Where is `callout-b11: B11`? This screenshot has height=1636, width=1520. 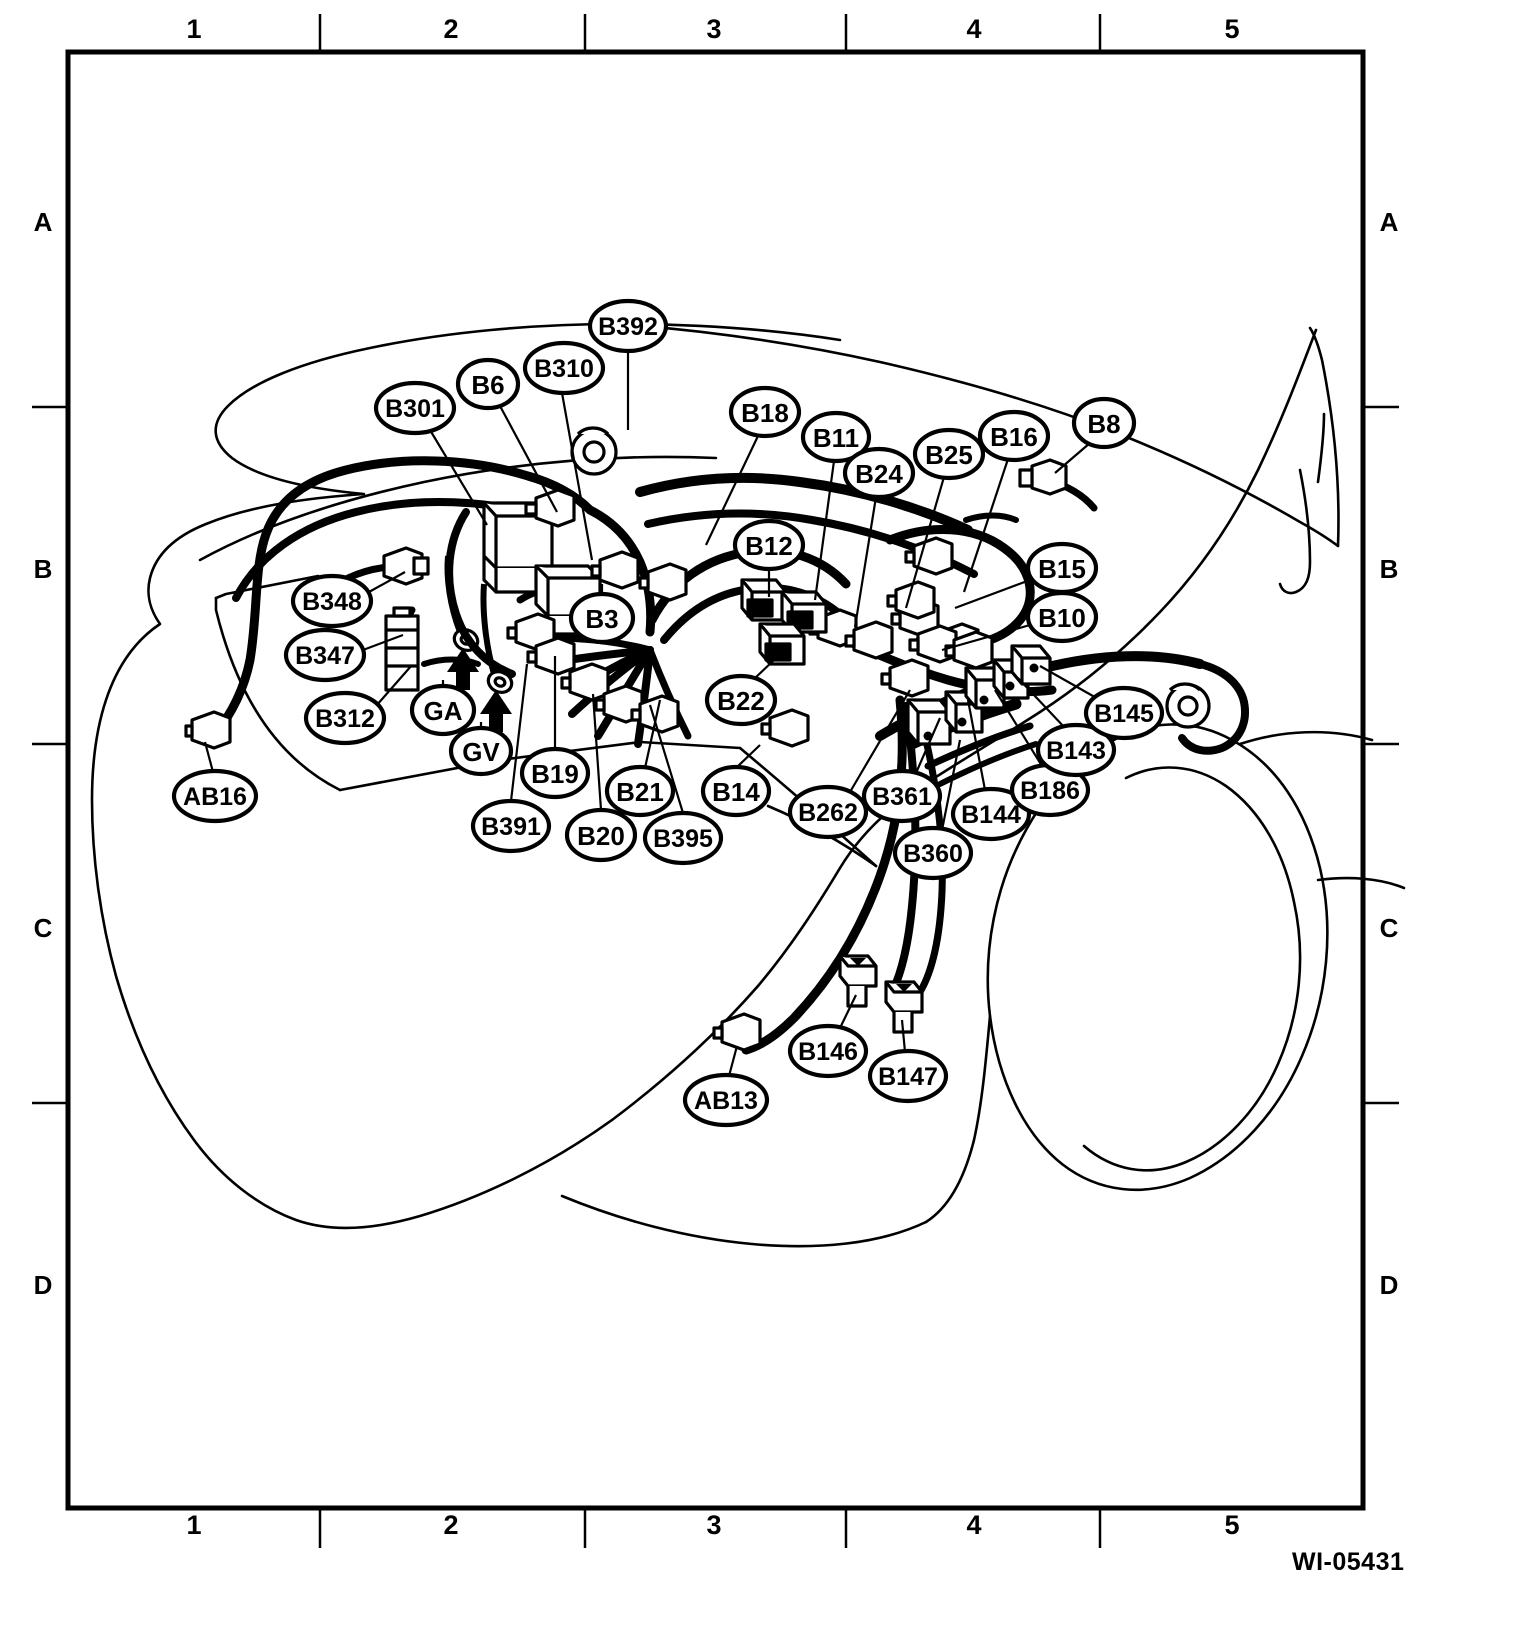 callout-b11: B11 is located at coordinates (836, 437).